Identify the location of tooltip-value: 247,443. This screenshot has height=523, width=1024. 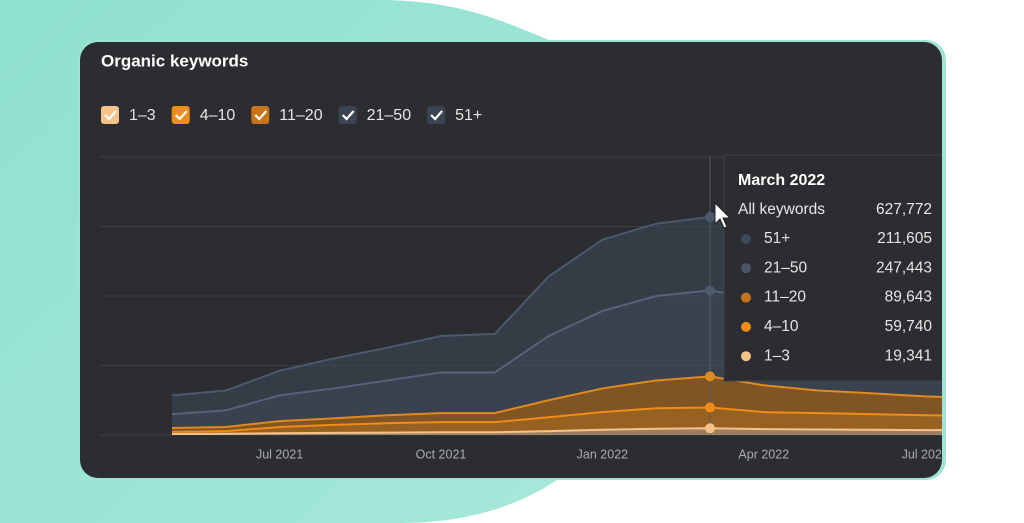
(904, 267).